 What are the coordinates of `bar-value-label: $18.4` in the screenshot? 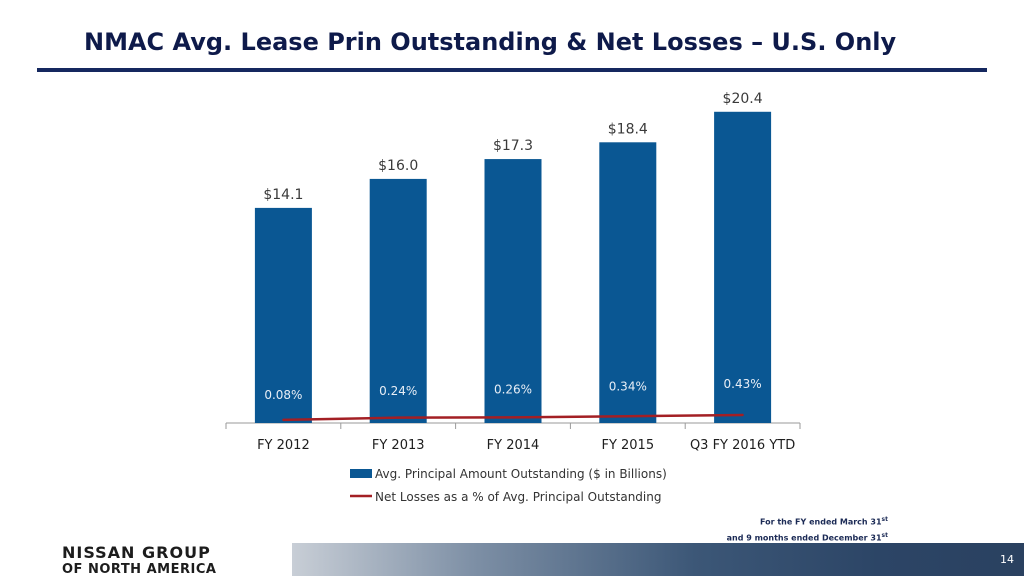 It's located at (628, 129).